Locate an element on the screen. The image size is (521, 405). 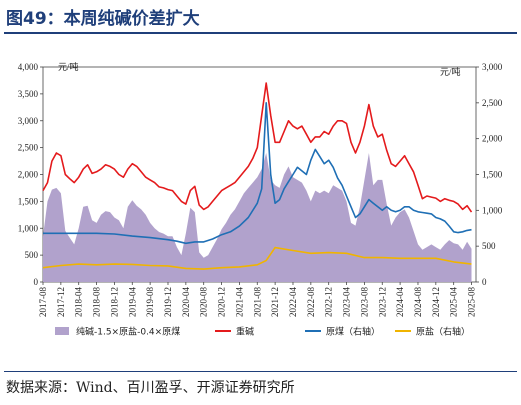
left-tick-label: 3,000 is located at coordinates (28, 121).